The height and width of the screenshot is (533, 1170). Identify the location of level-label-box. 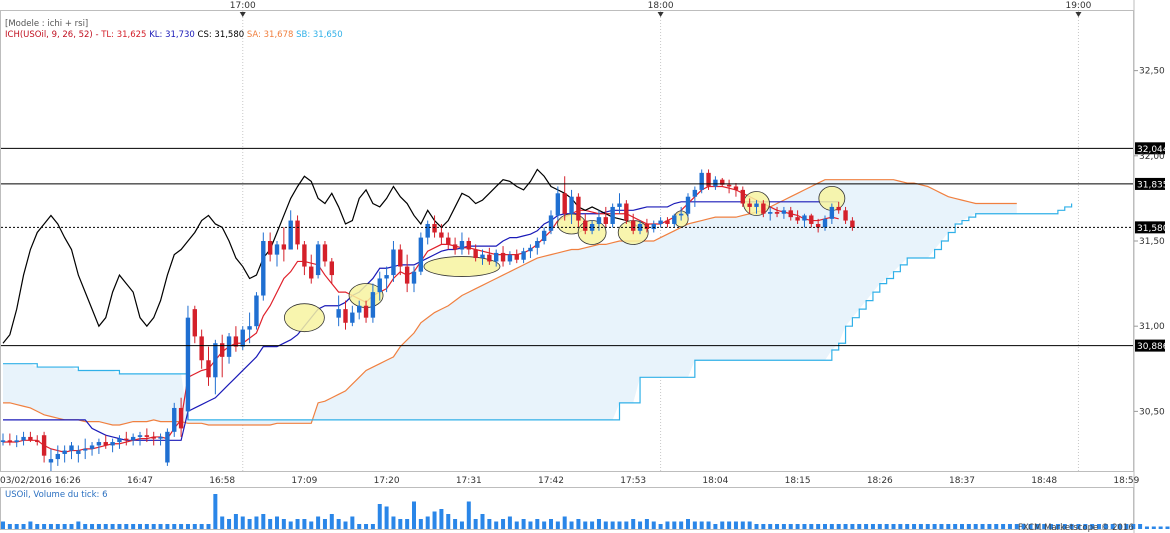
(1150, 345).